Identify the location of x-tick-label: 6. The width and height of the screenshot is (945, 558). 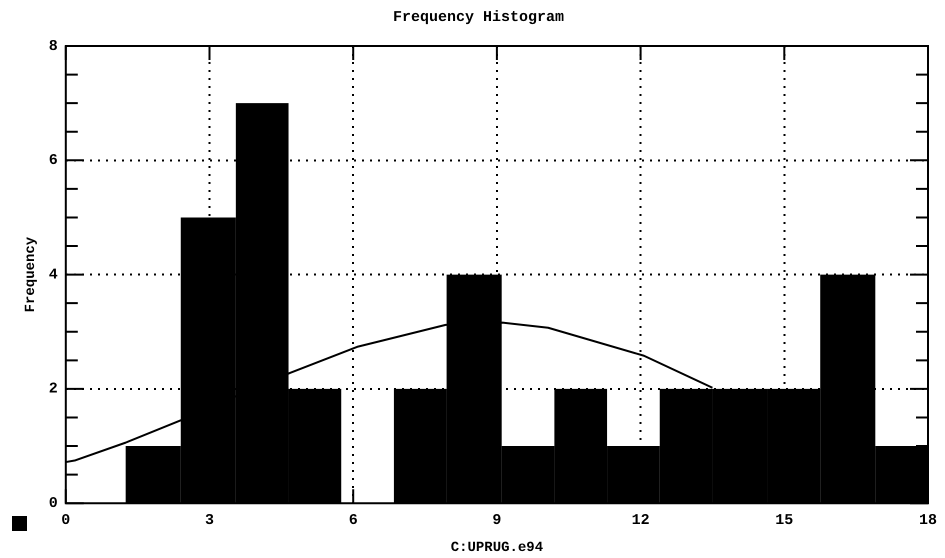
(353, 520).